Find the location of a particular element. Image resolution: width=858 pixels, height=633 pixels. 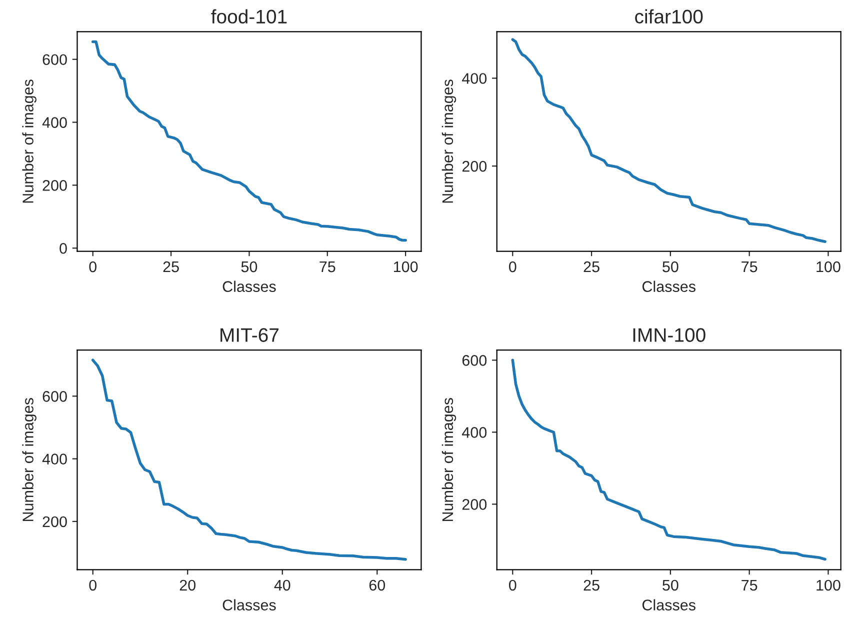

chart-title: food-101 is located at coordinates (249, 16).